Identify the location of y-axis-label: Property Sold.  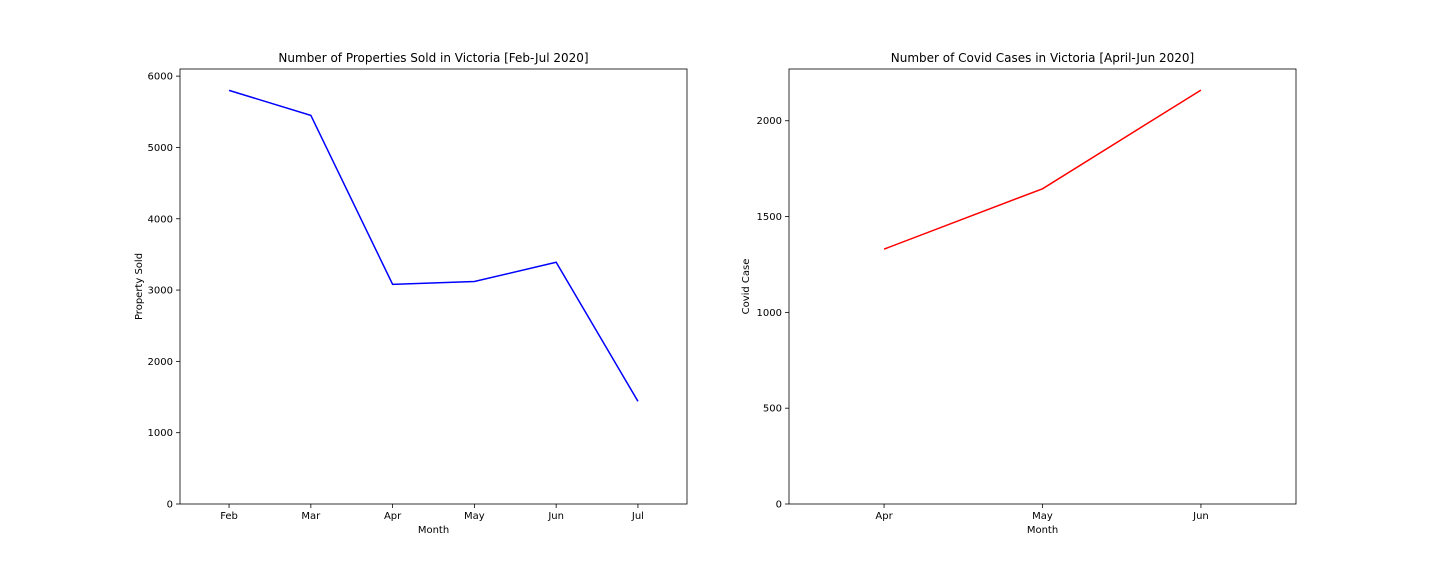
(139, 286).